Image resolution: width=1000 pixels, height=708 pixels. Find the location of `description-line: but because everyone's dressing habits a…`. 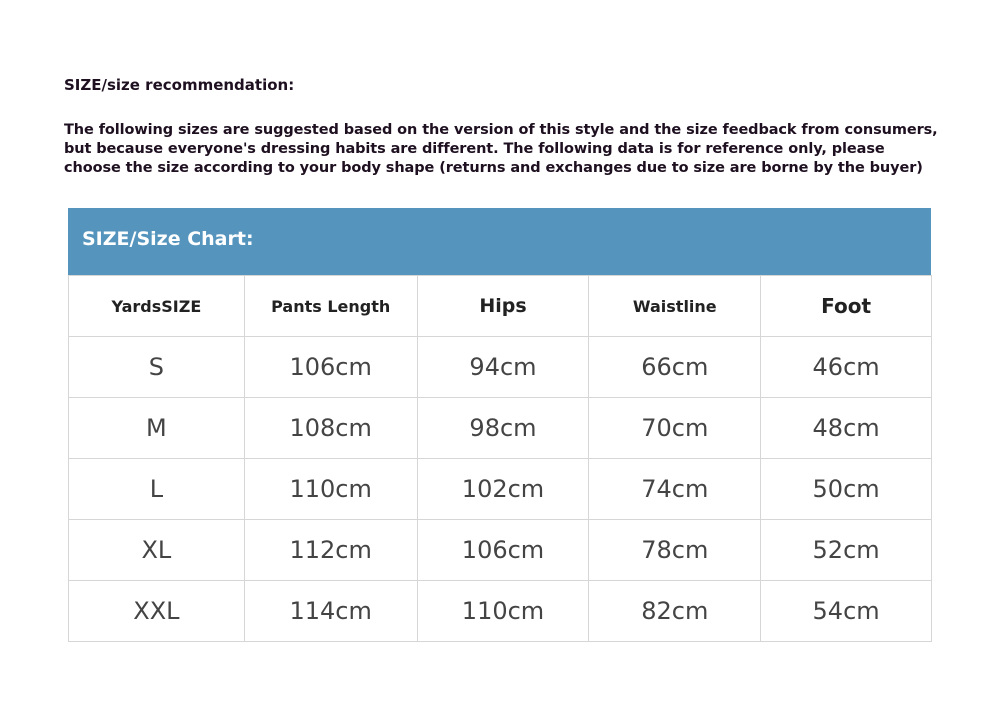

description-line: but because everyone's dressing habits a… is located at coordinates (474, 149).